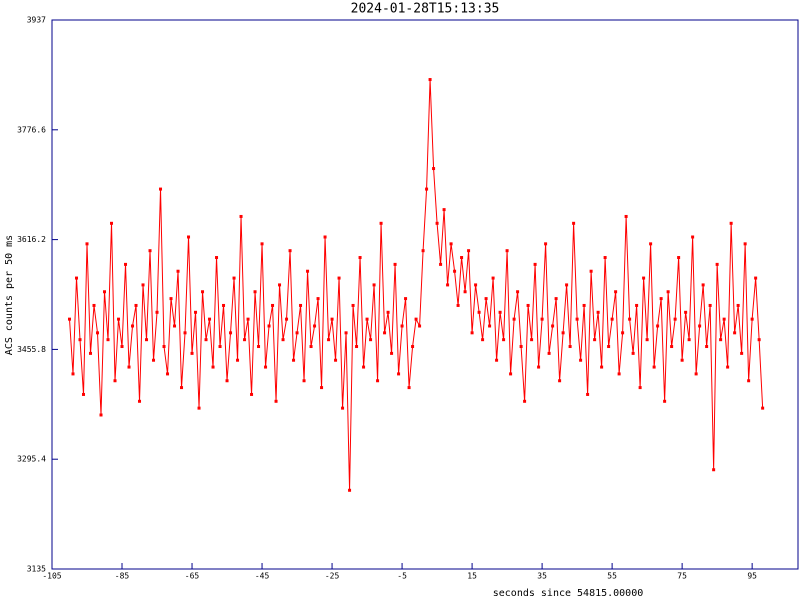  Describe the element at coordinates (612, 576) in the screenshot. I see `x-tick-label: 55` at that location.